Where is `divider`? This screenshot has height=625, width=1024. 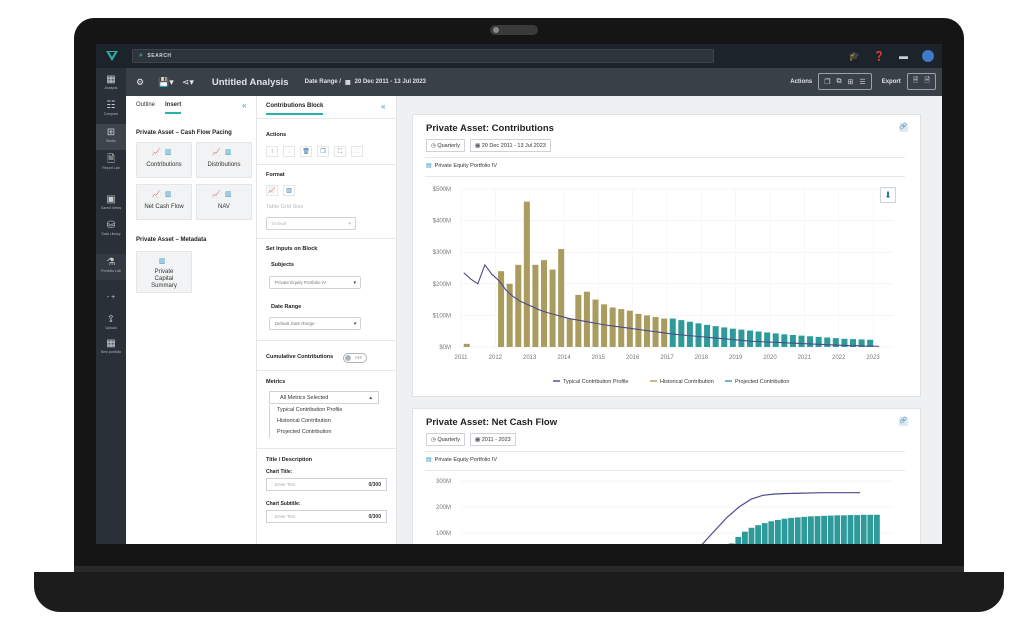 divider is located at coordinates (327, 370).